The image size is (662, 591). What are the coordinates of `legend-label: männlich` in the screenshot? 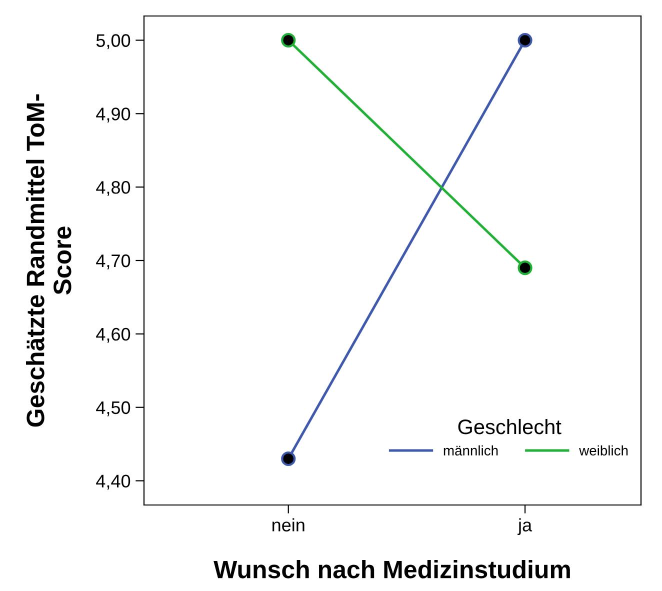 It's located at (471, 450).